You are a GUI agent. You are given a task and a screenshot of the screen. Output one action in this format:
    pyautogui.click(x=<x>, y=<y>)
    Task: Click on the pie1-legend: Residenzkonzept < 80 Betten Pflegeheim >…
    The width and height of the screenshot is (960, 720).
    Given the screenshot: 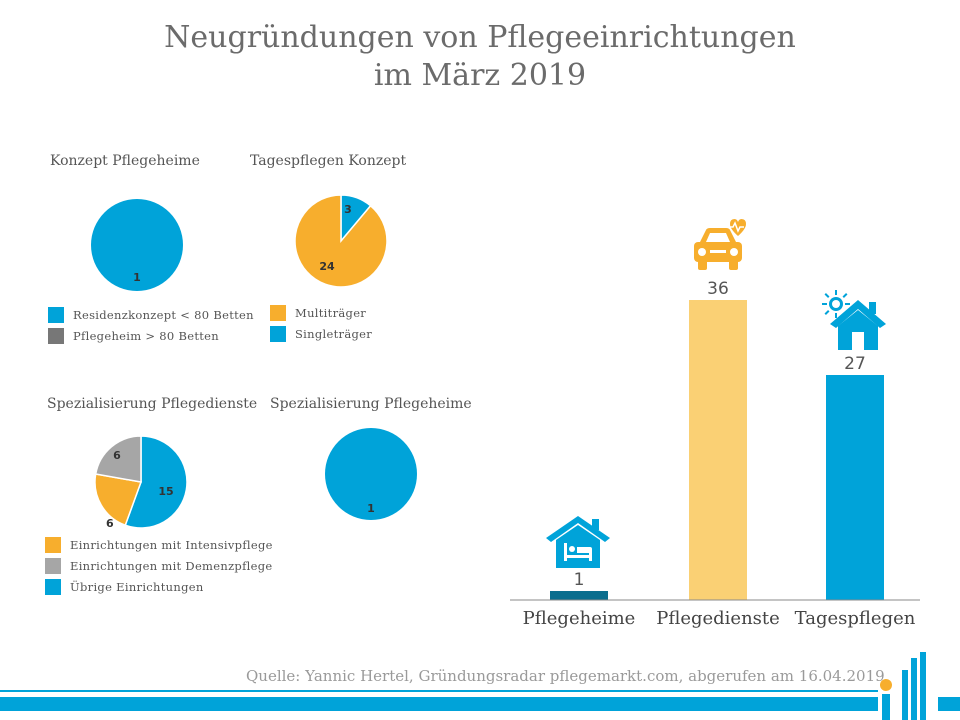 What is the action you would take?
    pyautogui.click(x=151, y=325)
    